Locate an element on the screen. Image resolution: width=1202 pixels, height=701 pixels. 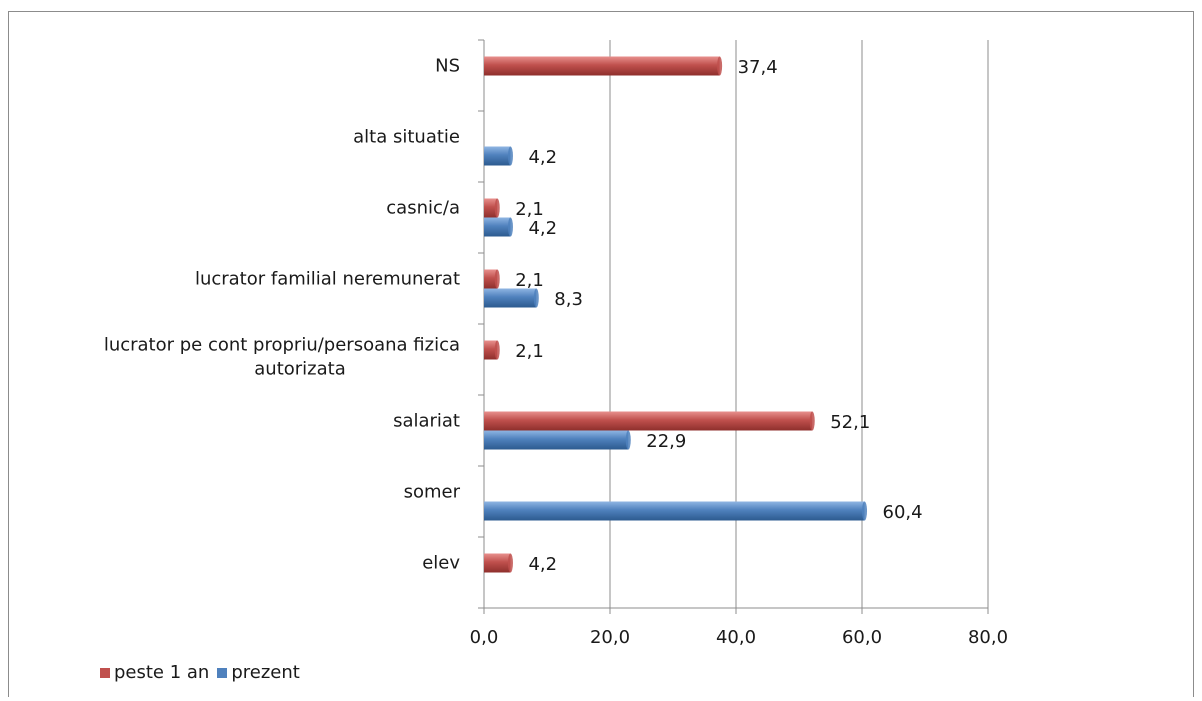
value-label-prezent-5: 4,2 is located at coordinates (542, 228).